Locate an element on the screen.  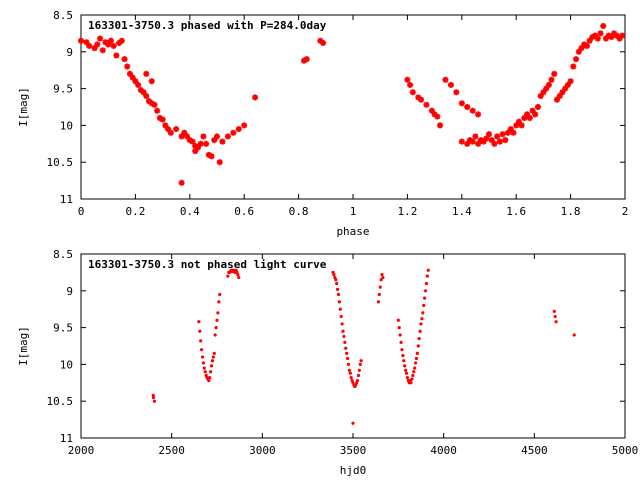
x-tick-label: 1.4 is located at coordinates (462, 211).